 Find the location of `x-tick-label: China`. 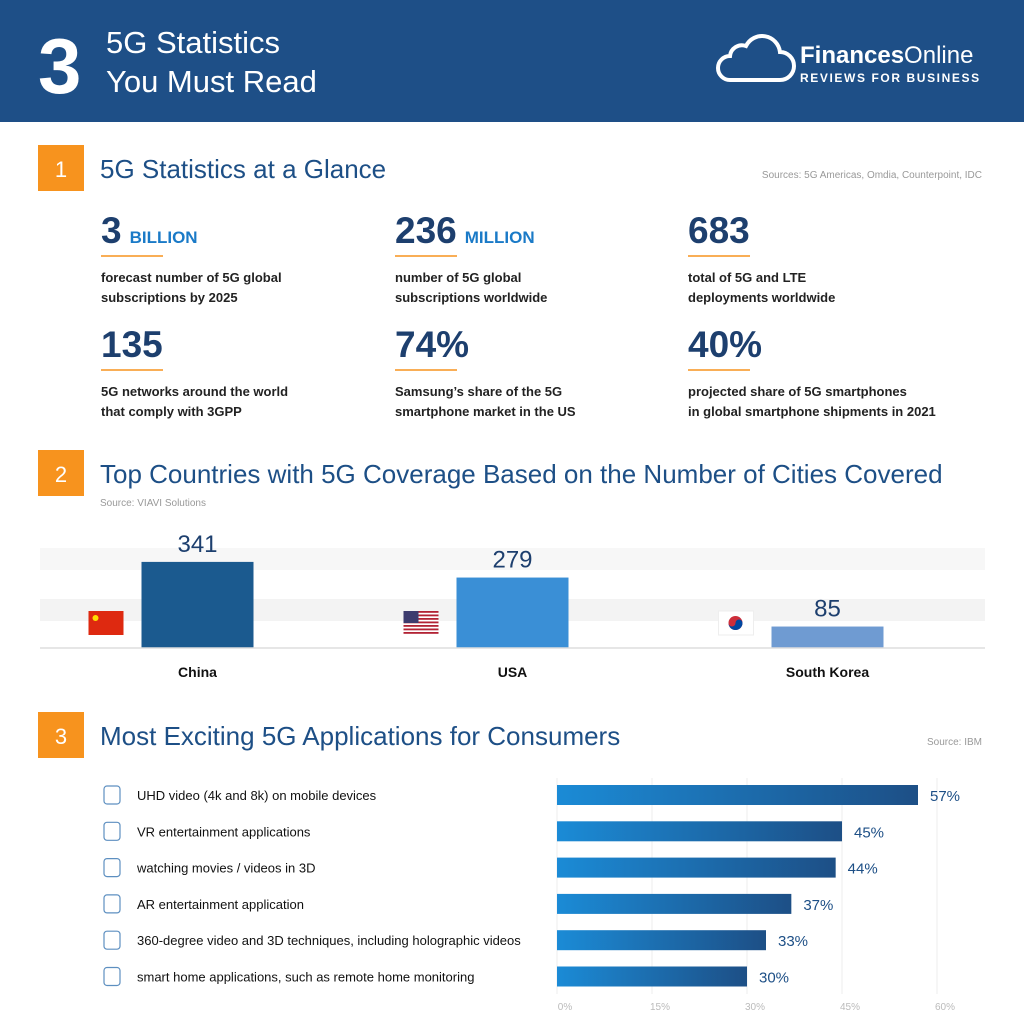

x-tick-label: China is located at coordinates (197, 672).